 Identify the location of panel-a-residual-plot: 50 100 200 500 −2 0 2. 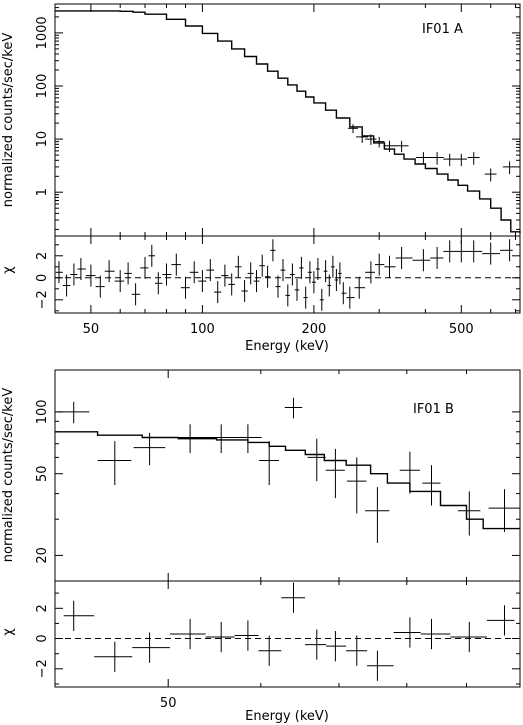
(277, 286).